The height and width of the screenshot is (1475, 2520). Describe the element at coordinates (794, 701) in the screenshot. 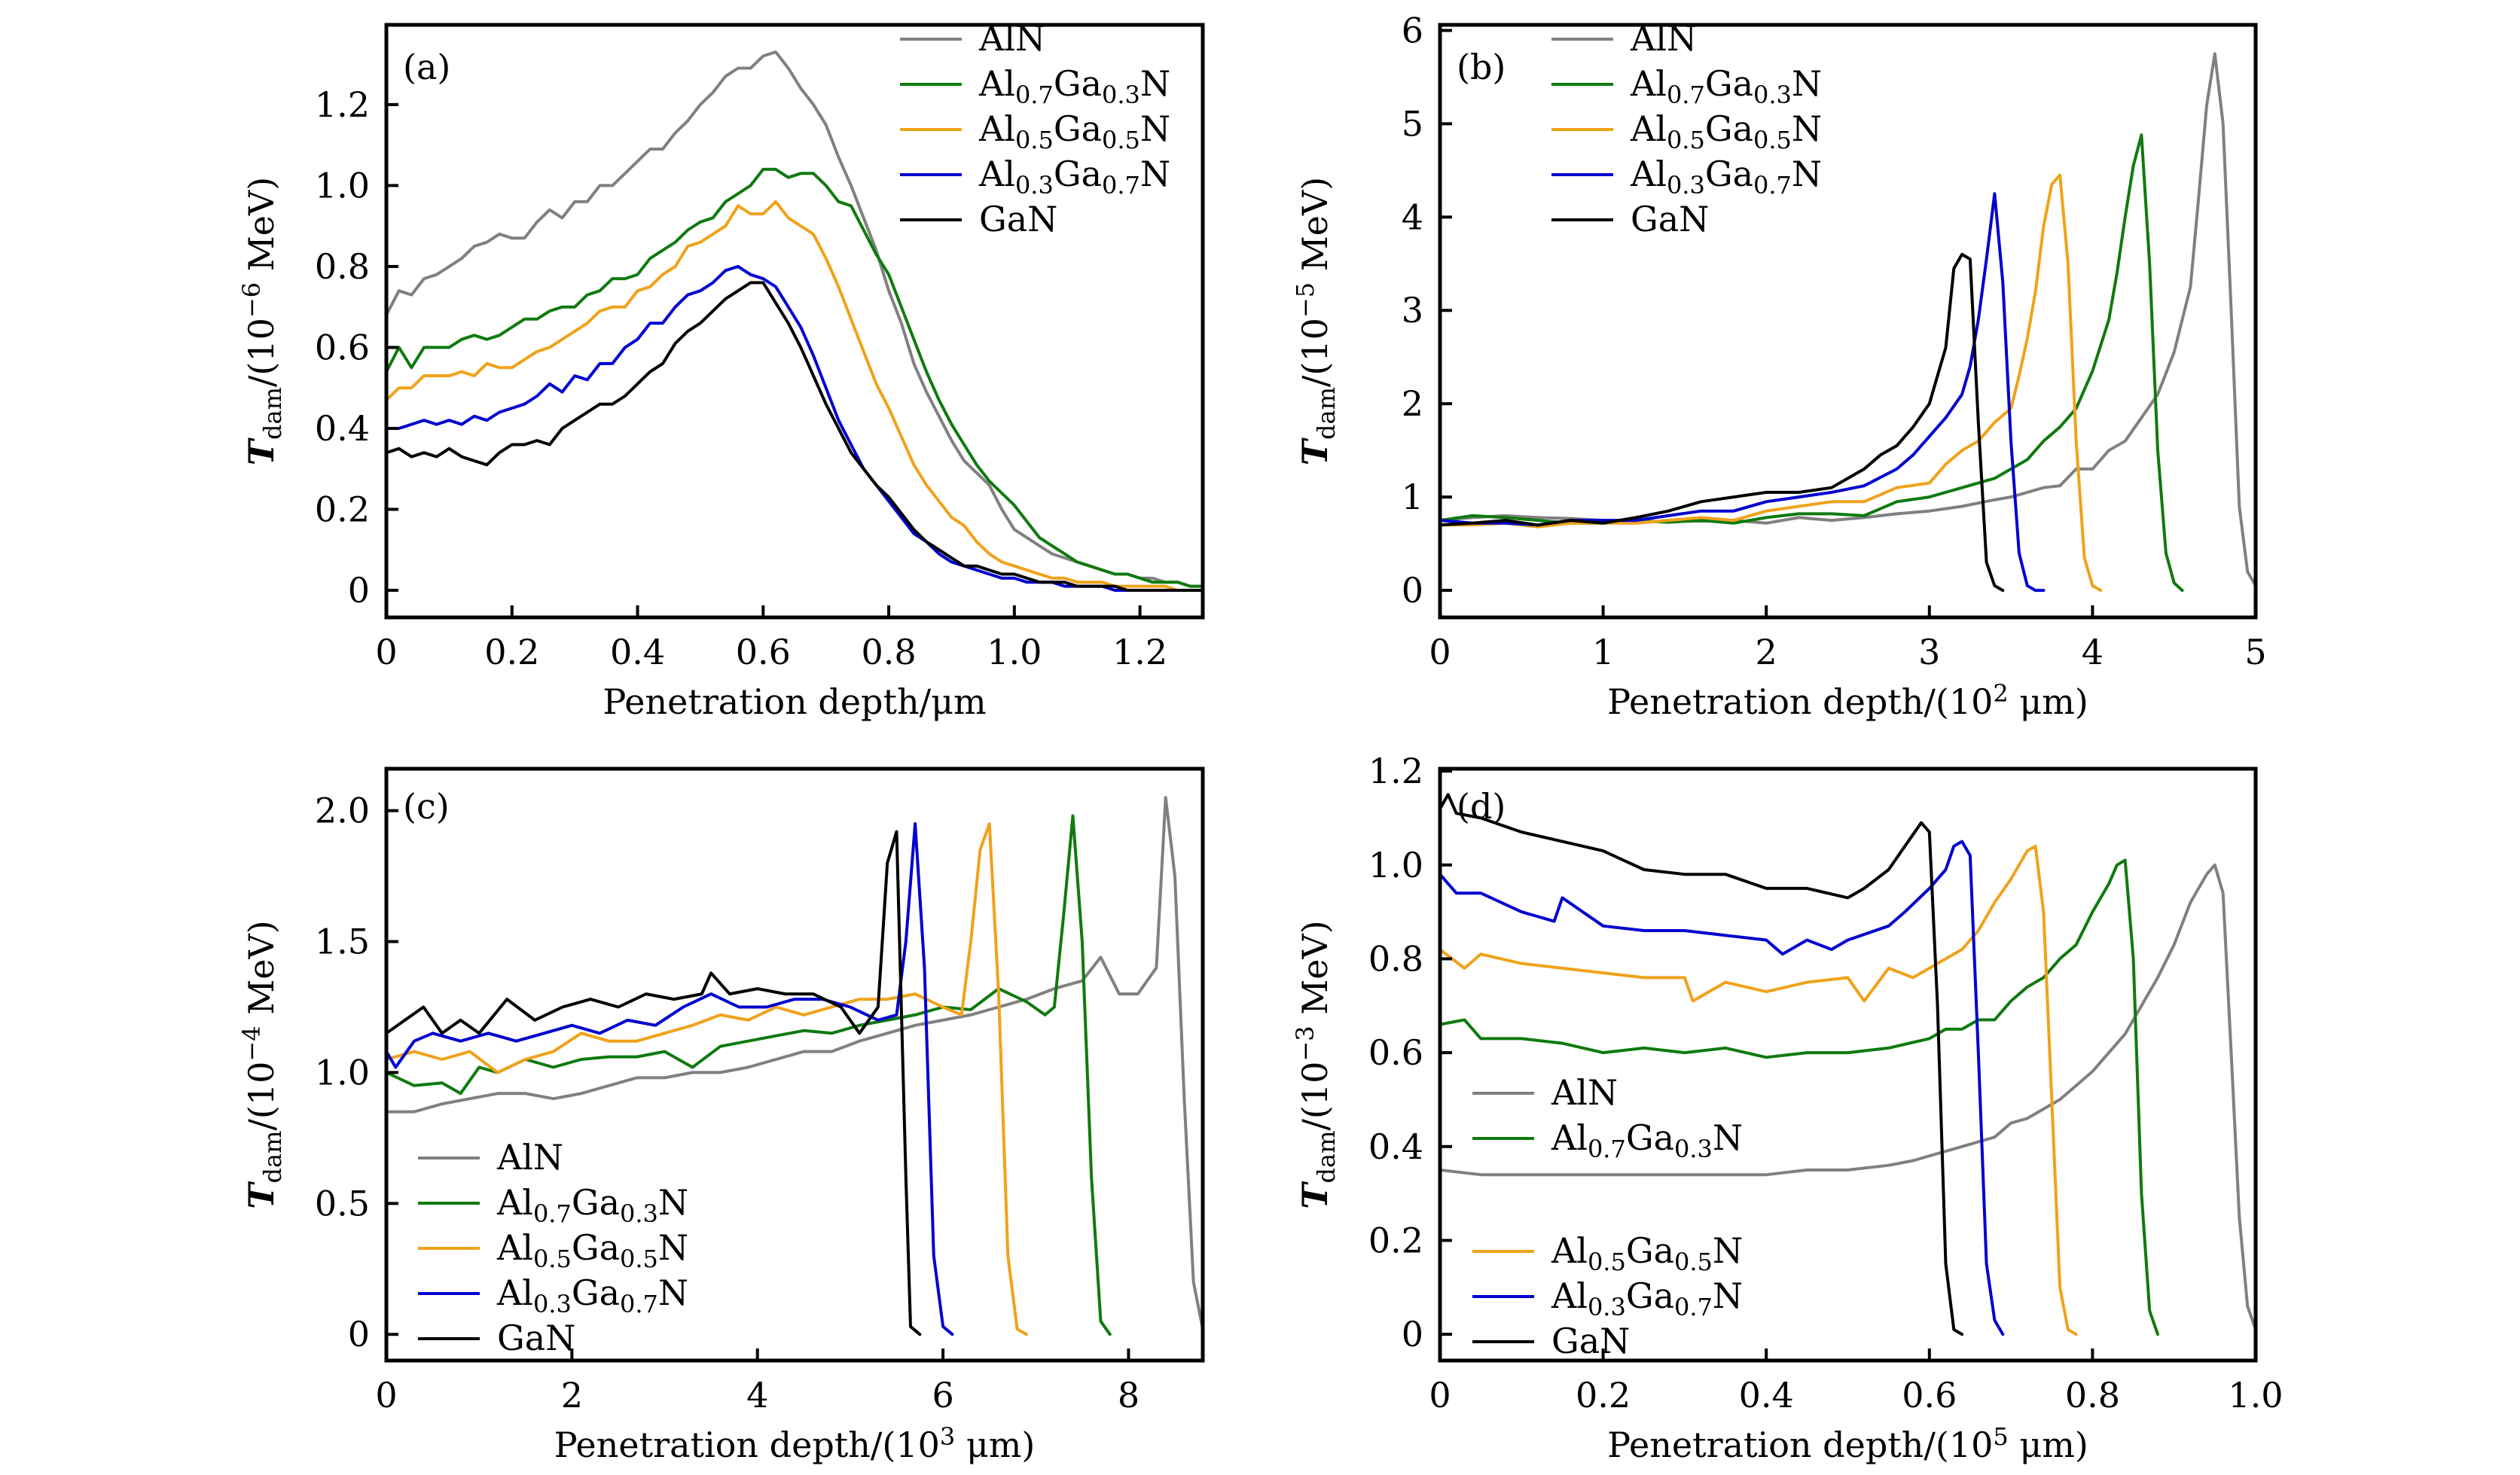

I see `x-axis-label: Penetration depth/μm` at that location.